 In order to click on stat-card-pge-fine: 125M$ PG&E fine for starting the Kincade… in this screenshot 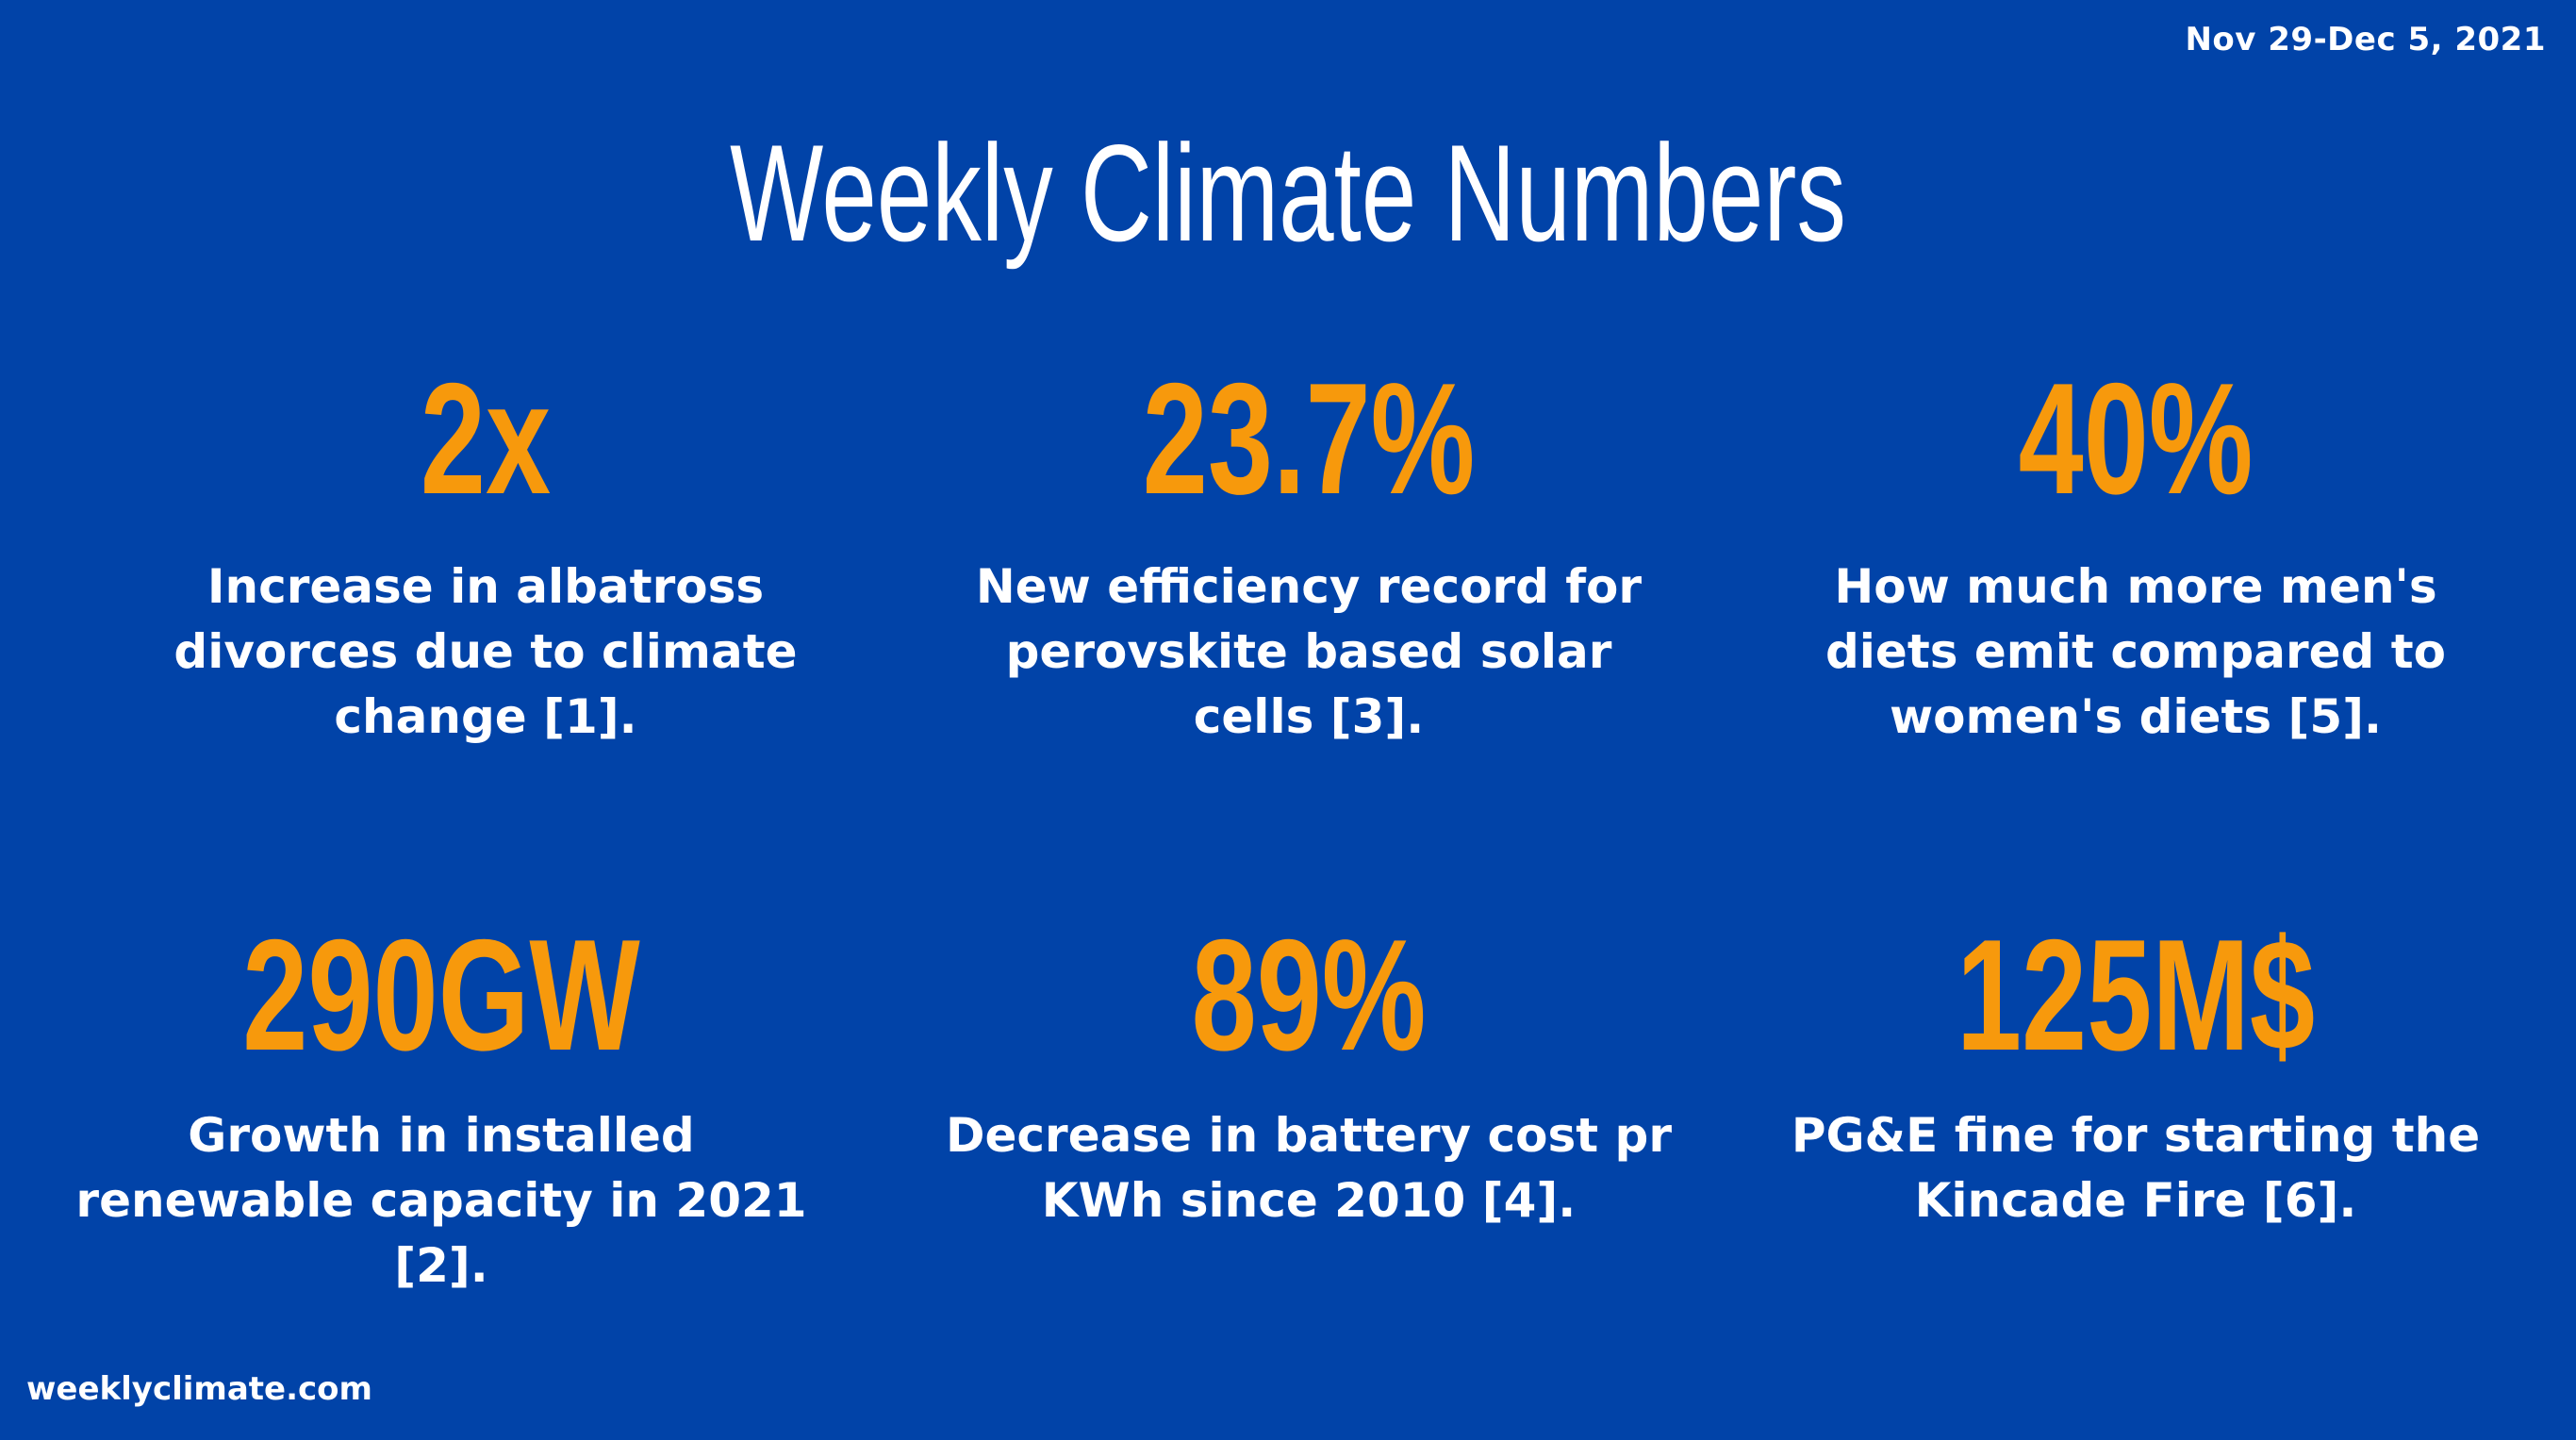, I will do `click(2135, 1074)`.